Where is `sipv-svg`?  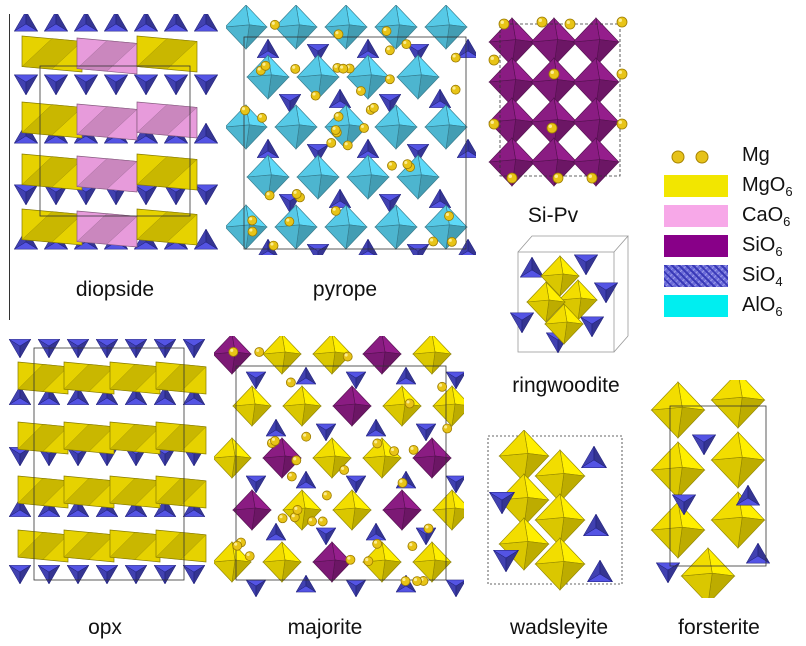 sipv-svg is located at coordinates (558, 101).